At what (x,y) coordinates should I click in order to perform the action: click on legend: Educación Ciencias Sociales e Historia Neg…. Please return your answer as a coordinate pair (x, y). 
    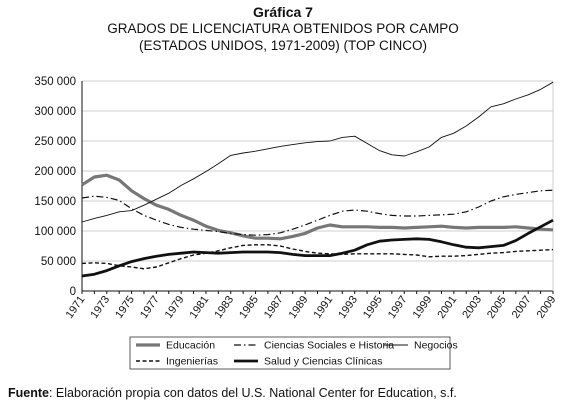
    Looking at the image, I should click on (293, 353).